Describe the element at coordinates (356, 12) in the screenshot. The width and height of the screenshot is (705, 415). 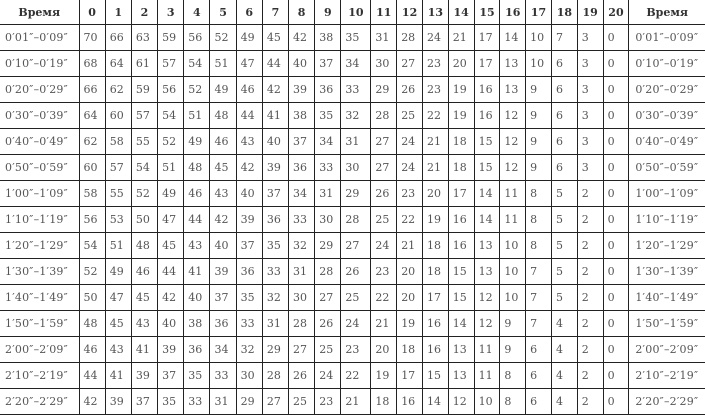
I see `header-column-10: 10` at that location.